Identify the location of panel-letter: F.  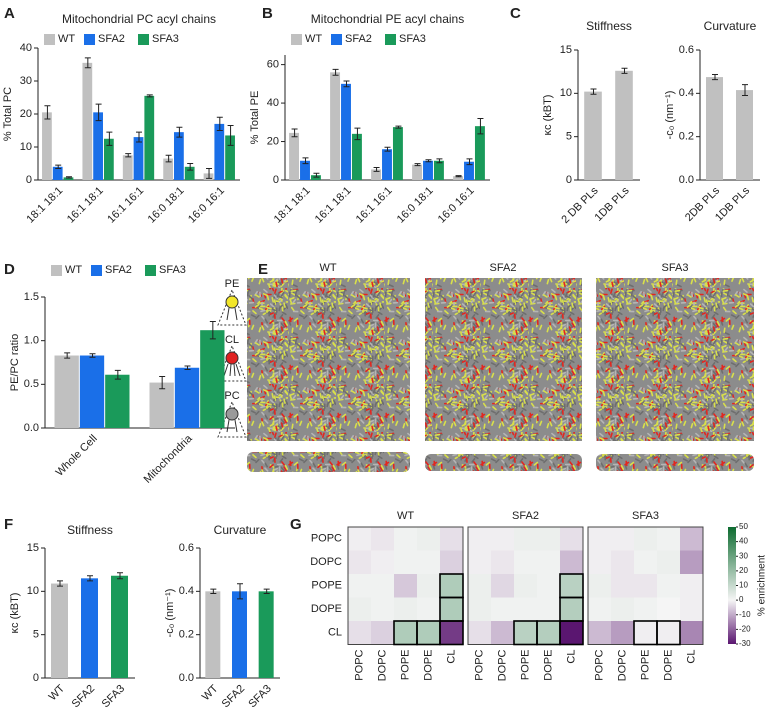
(8, 524).